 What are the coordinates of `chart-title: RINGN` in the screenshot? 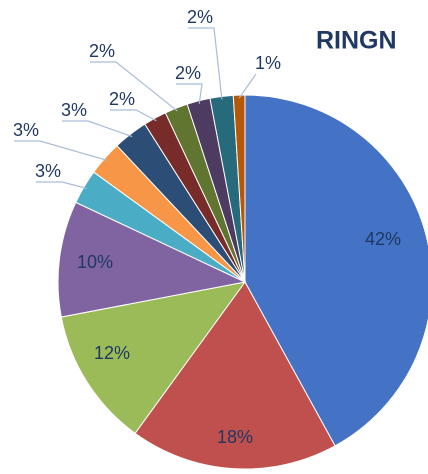 It's located at (356, 41).